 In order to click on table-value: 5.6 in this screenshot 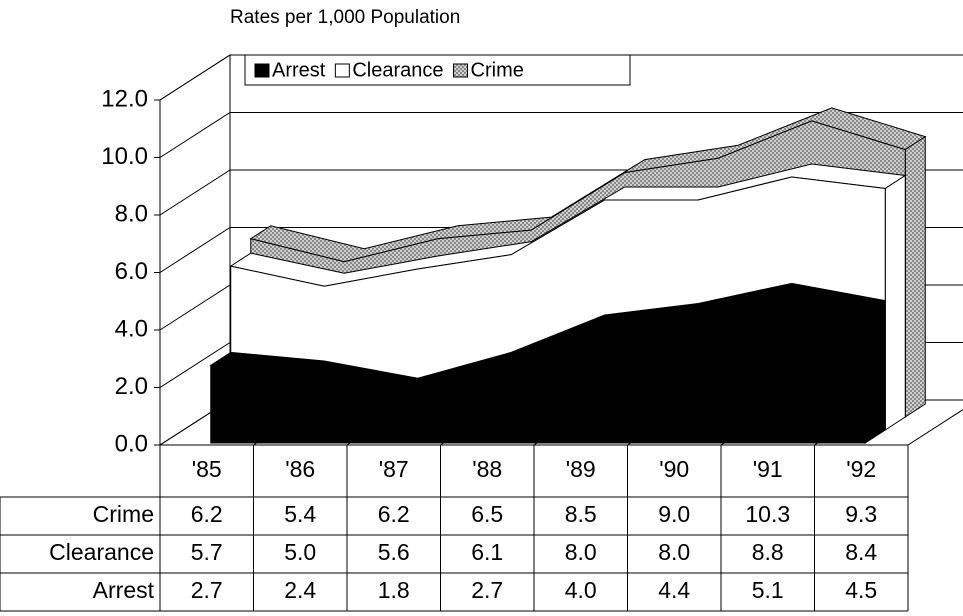, I will do `click(394, 552)`.